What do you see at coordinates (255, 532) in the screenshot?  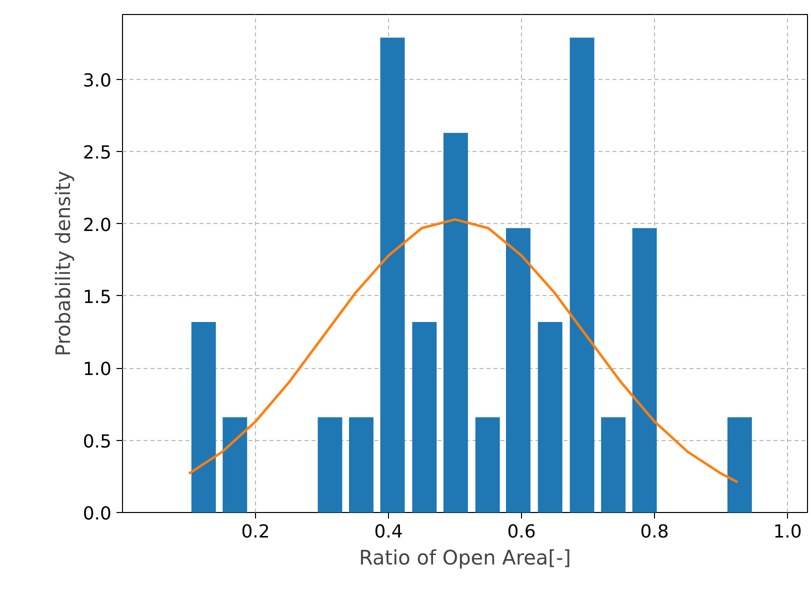 I see `x-tick-label: 0.2` at bounding box center [255, 532].